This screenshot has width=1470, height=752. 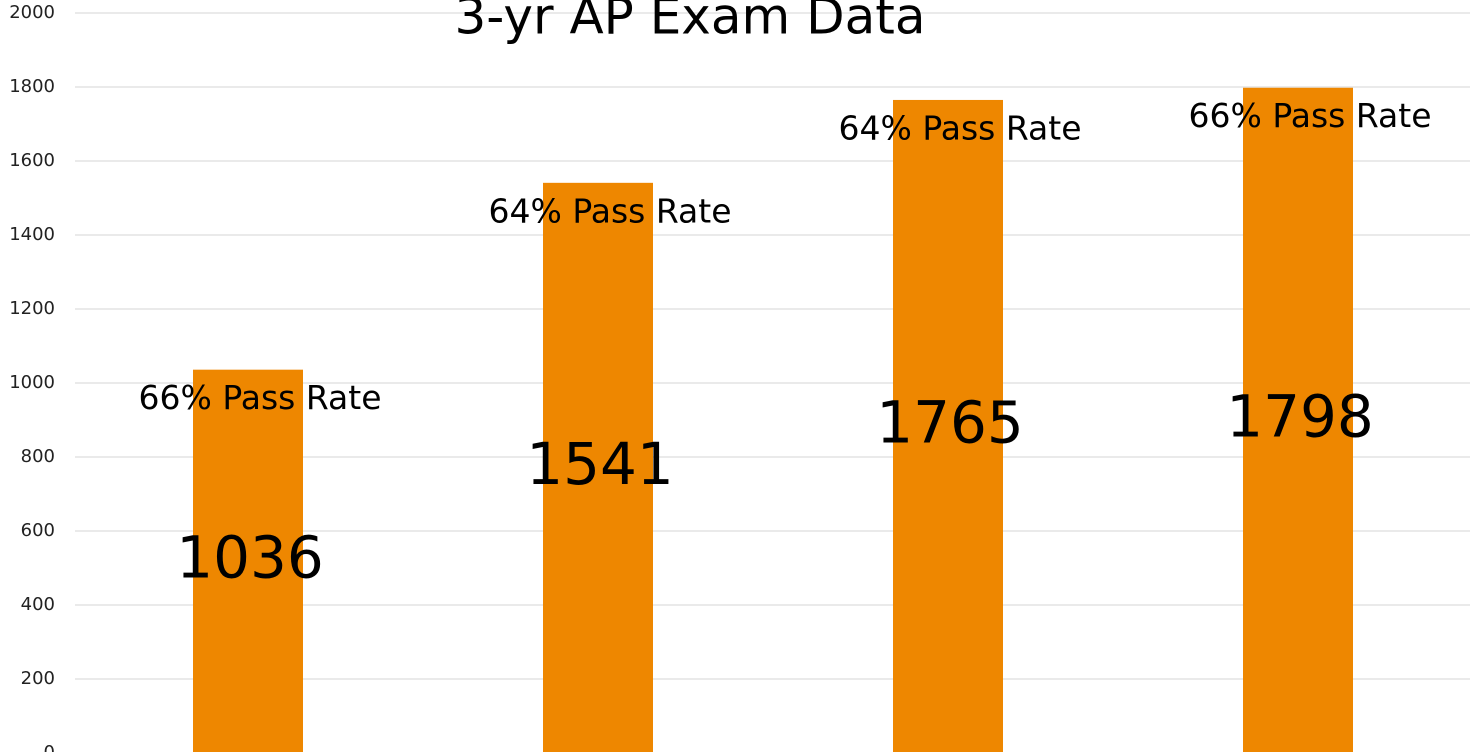 What do you see at coordinates (32, 86) in the screenshot?
I see `y-tick-label: 1800` at bounding box center [32, 86].